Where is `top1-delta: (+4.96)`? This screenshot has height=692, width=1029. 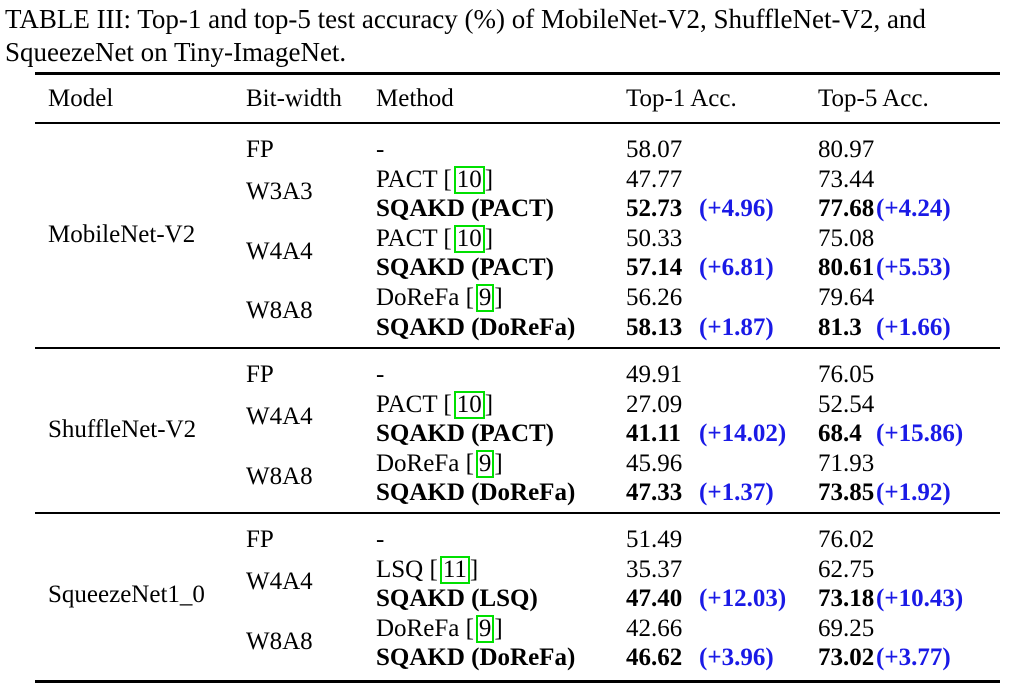 top1-delta: (+4.96) is located at coordinates (736, 209).